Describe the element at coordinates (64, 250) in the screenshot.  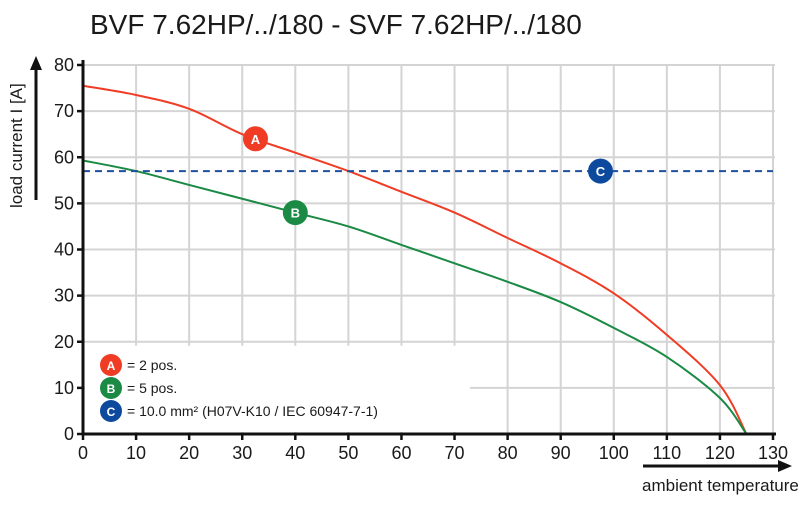
I see `y-tick-label: 40` at that location.